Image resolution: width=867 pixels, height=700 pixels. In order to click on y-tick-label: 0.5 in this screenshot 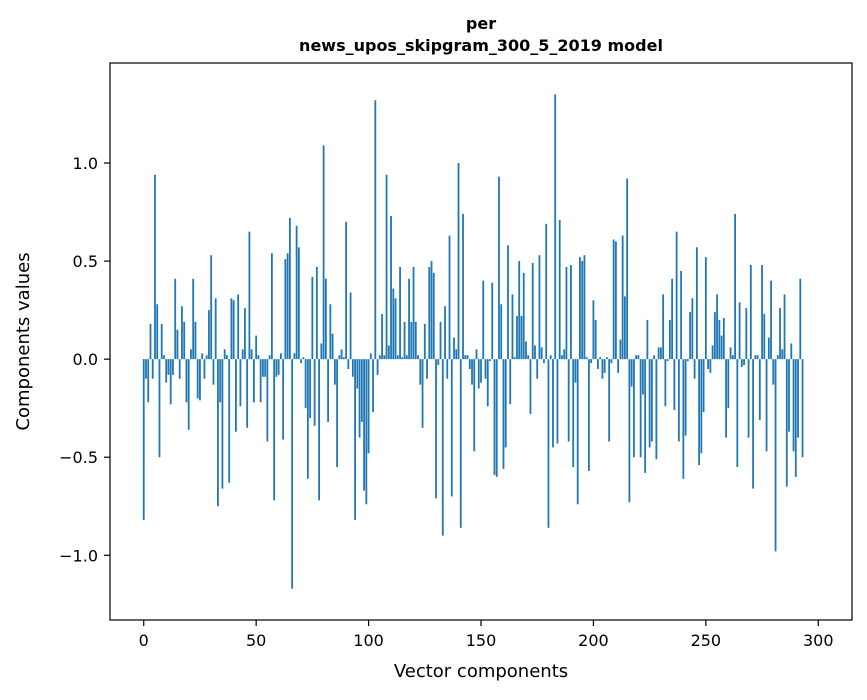, I will do `click(85, 261)`.